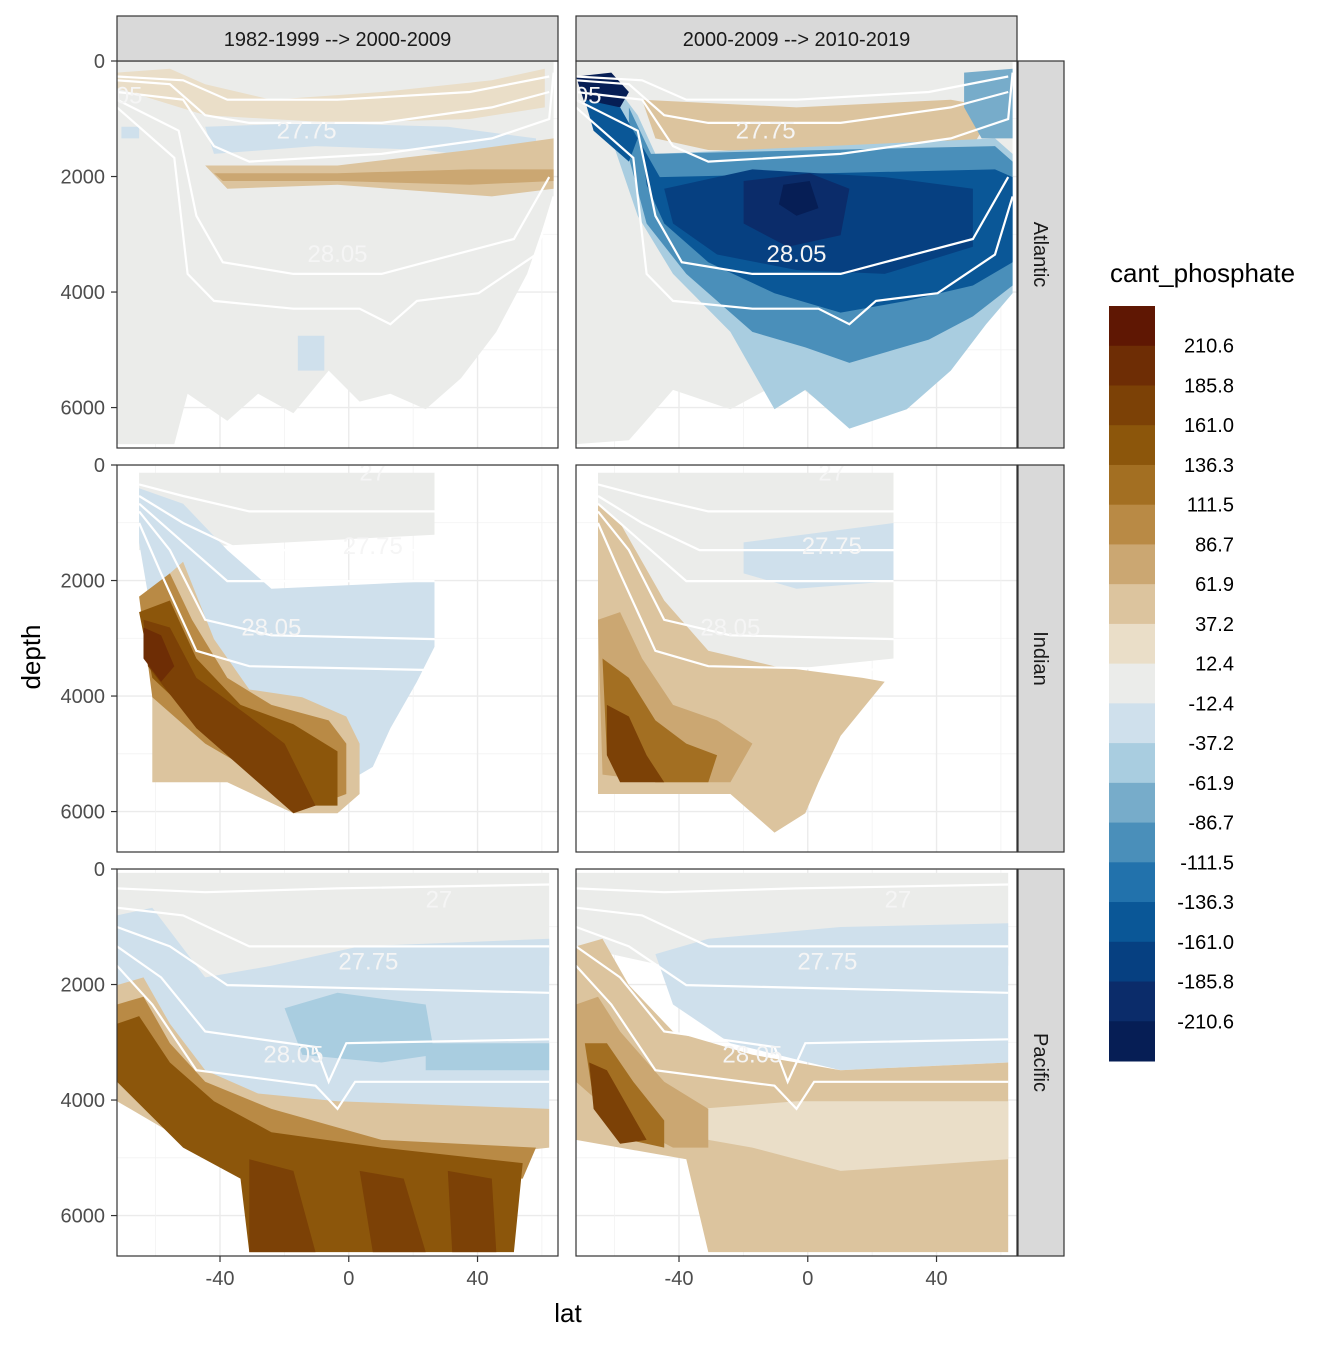 Image resolution: width=1344 pixels, height=1349 pixels. Describe the element at coordinates (1209, 386) in the screenshot. I see `legend-break-label: 185.8` at that location.